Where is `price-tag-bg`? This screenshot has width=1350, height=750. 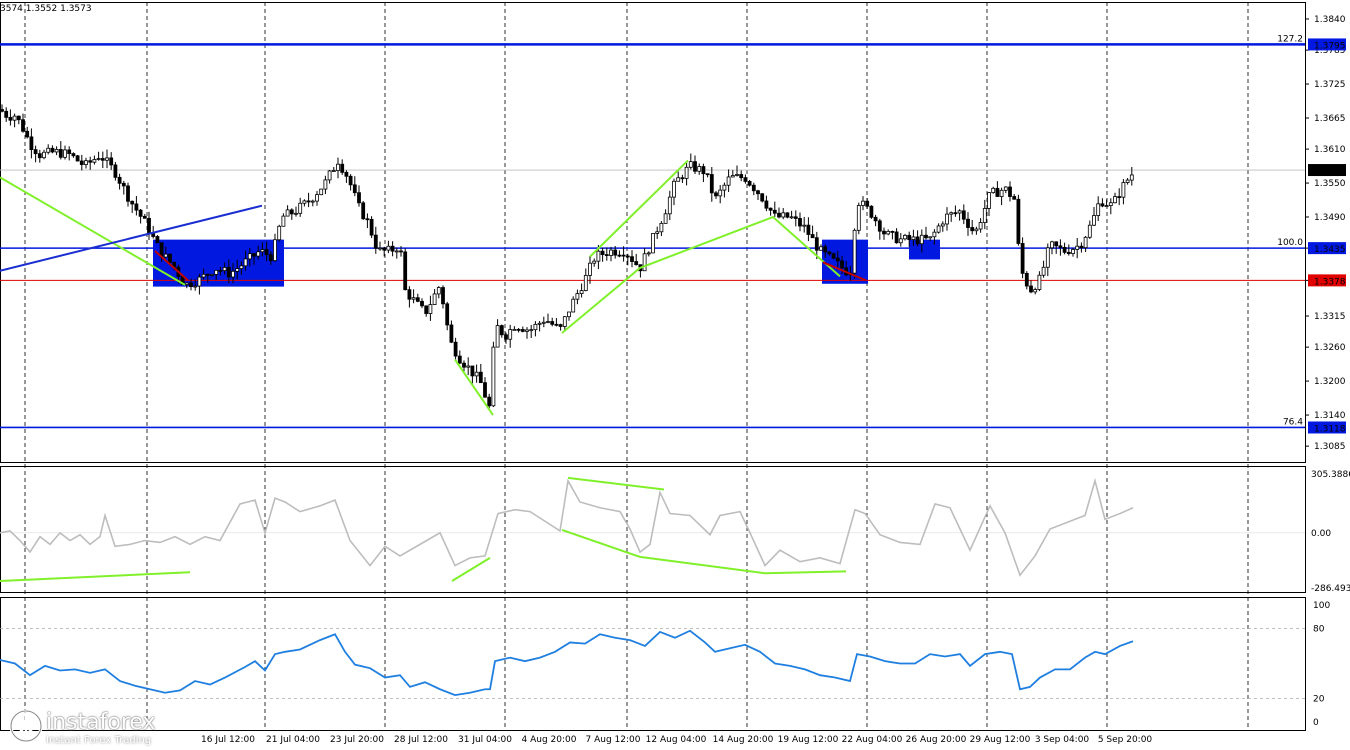
price-tag-bg is located at coordinates (1327, 427).